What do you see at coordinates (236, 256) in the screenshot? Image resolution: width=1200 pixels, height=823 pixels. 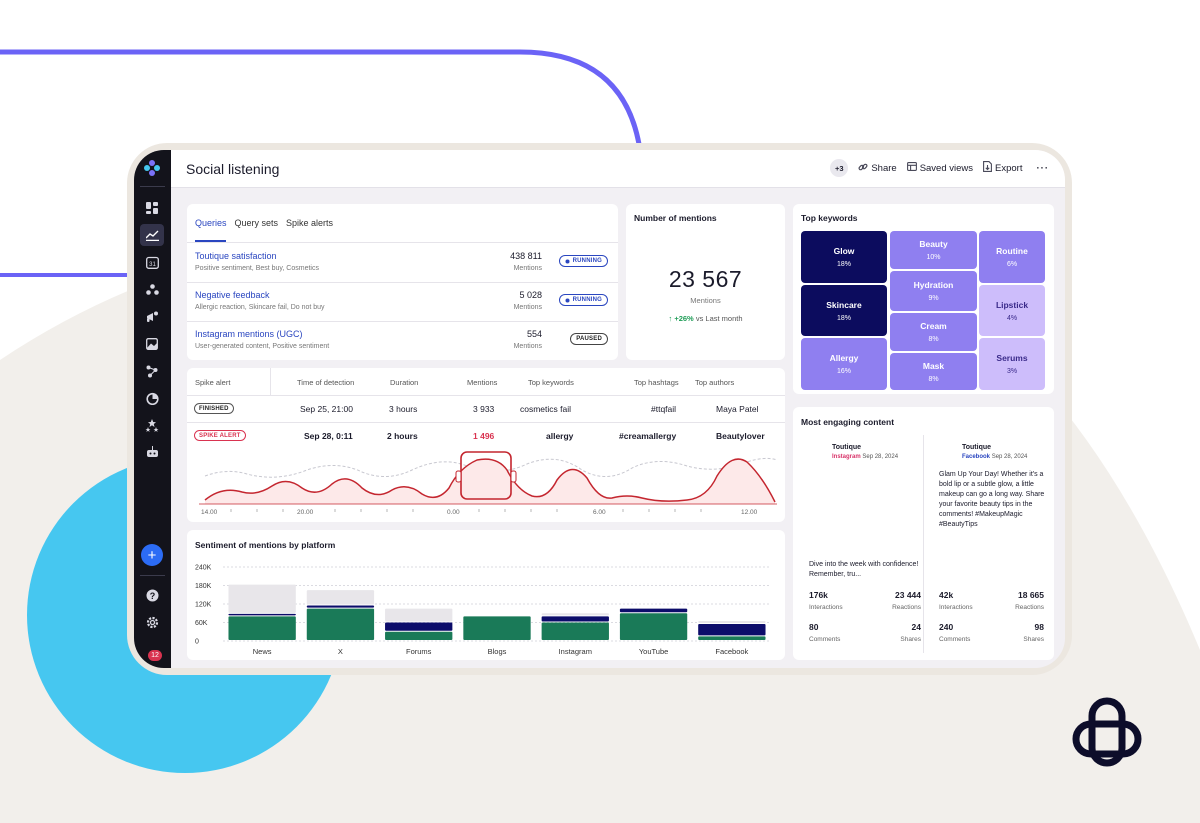 I see `query-name: Toutique satisfaction` at bounding box center [236, 256].